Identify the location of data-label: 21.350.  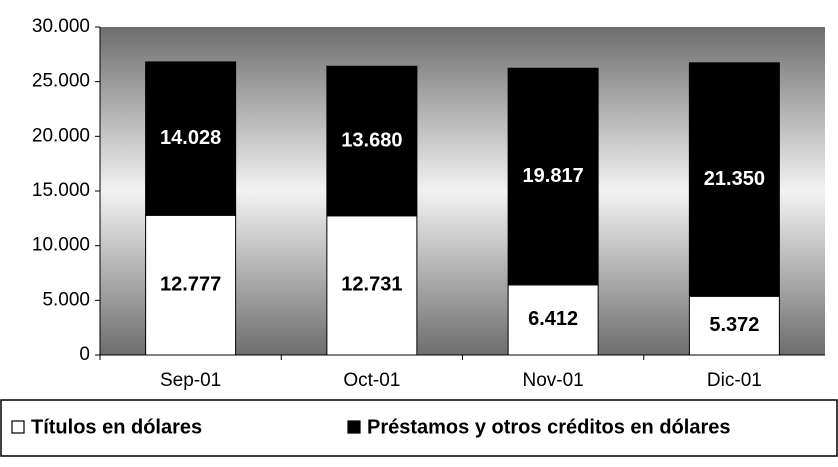
(734, 179).